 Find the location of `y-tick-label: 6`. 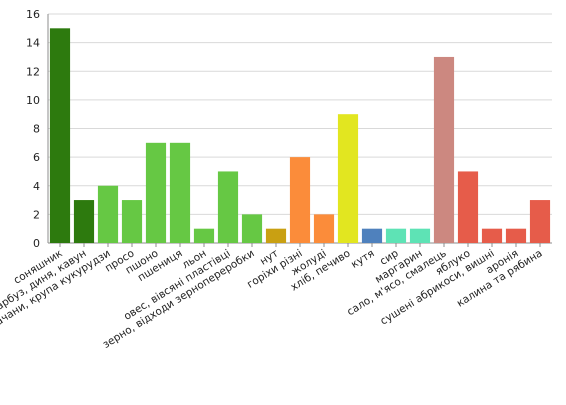

y-tick-label: 6 is located at coordinates (36, 157).